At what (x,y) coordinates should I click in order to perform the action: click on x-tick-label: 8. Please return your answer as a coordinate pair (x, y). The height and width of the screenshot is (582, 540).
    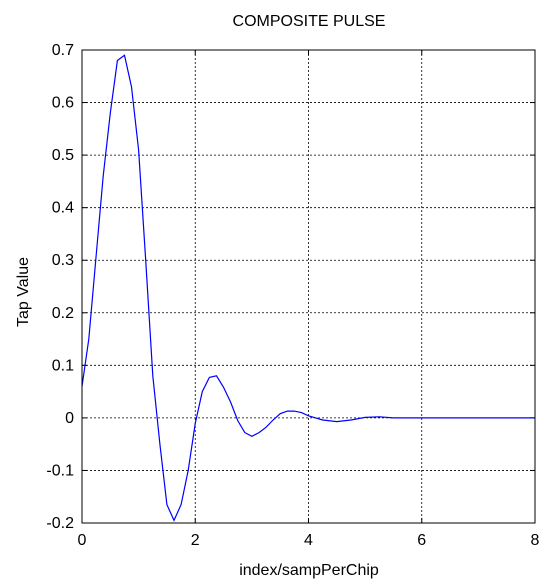
    Looking at the image, I should click on (535, 540).